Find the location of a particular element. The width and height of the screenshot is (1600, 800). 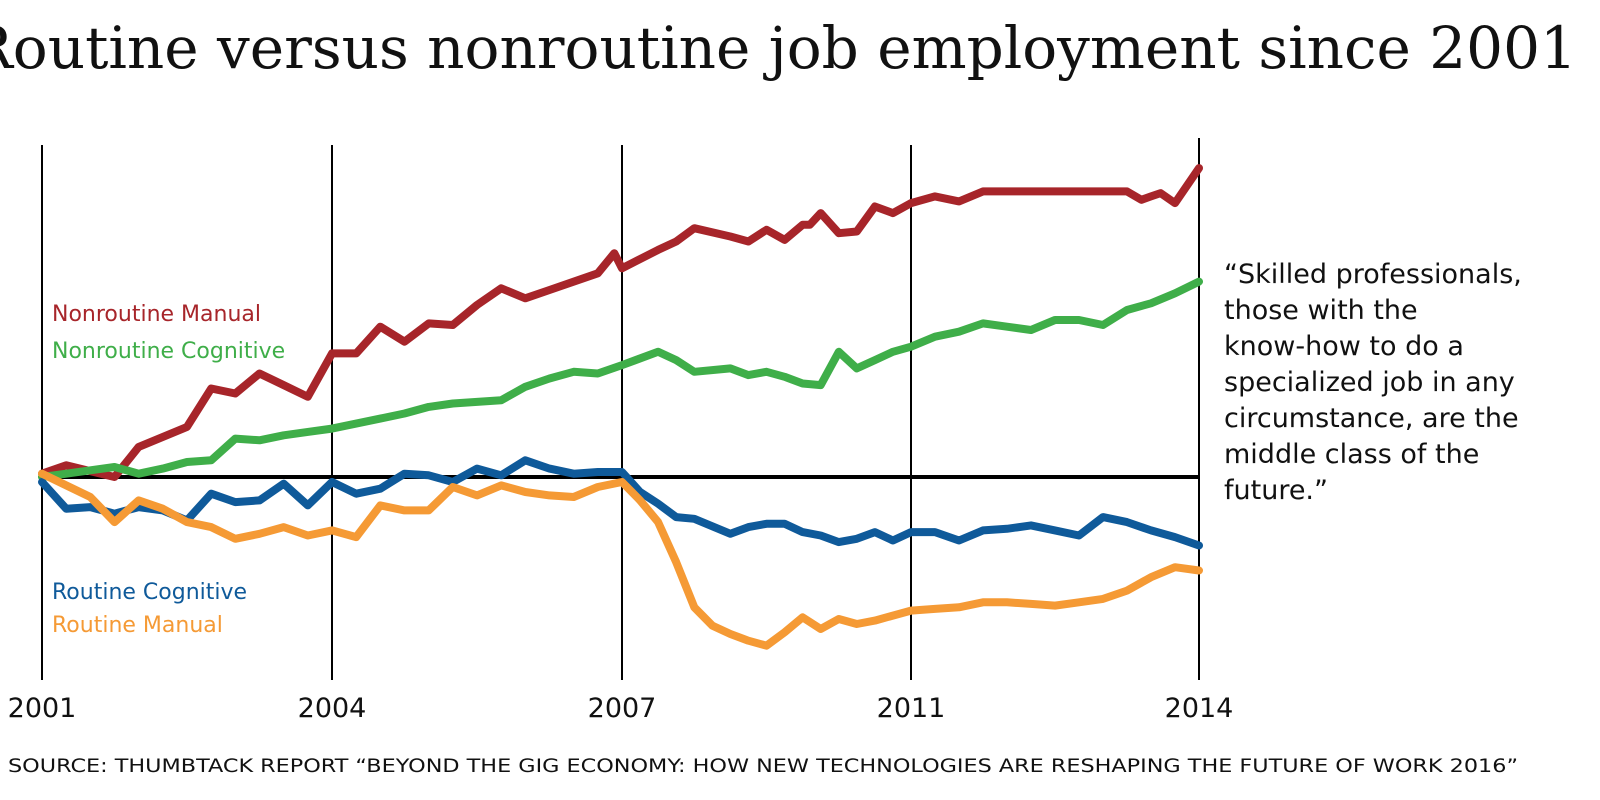

quote-line: circumstance, are the is located at coordinates (1371, 418).